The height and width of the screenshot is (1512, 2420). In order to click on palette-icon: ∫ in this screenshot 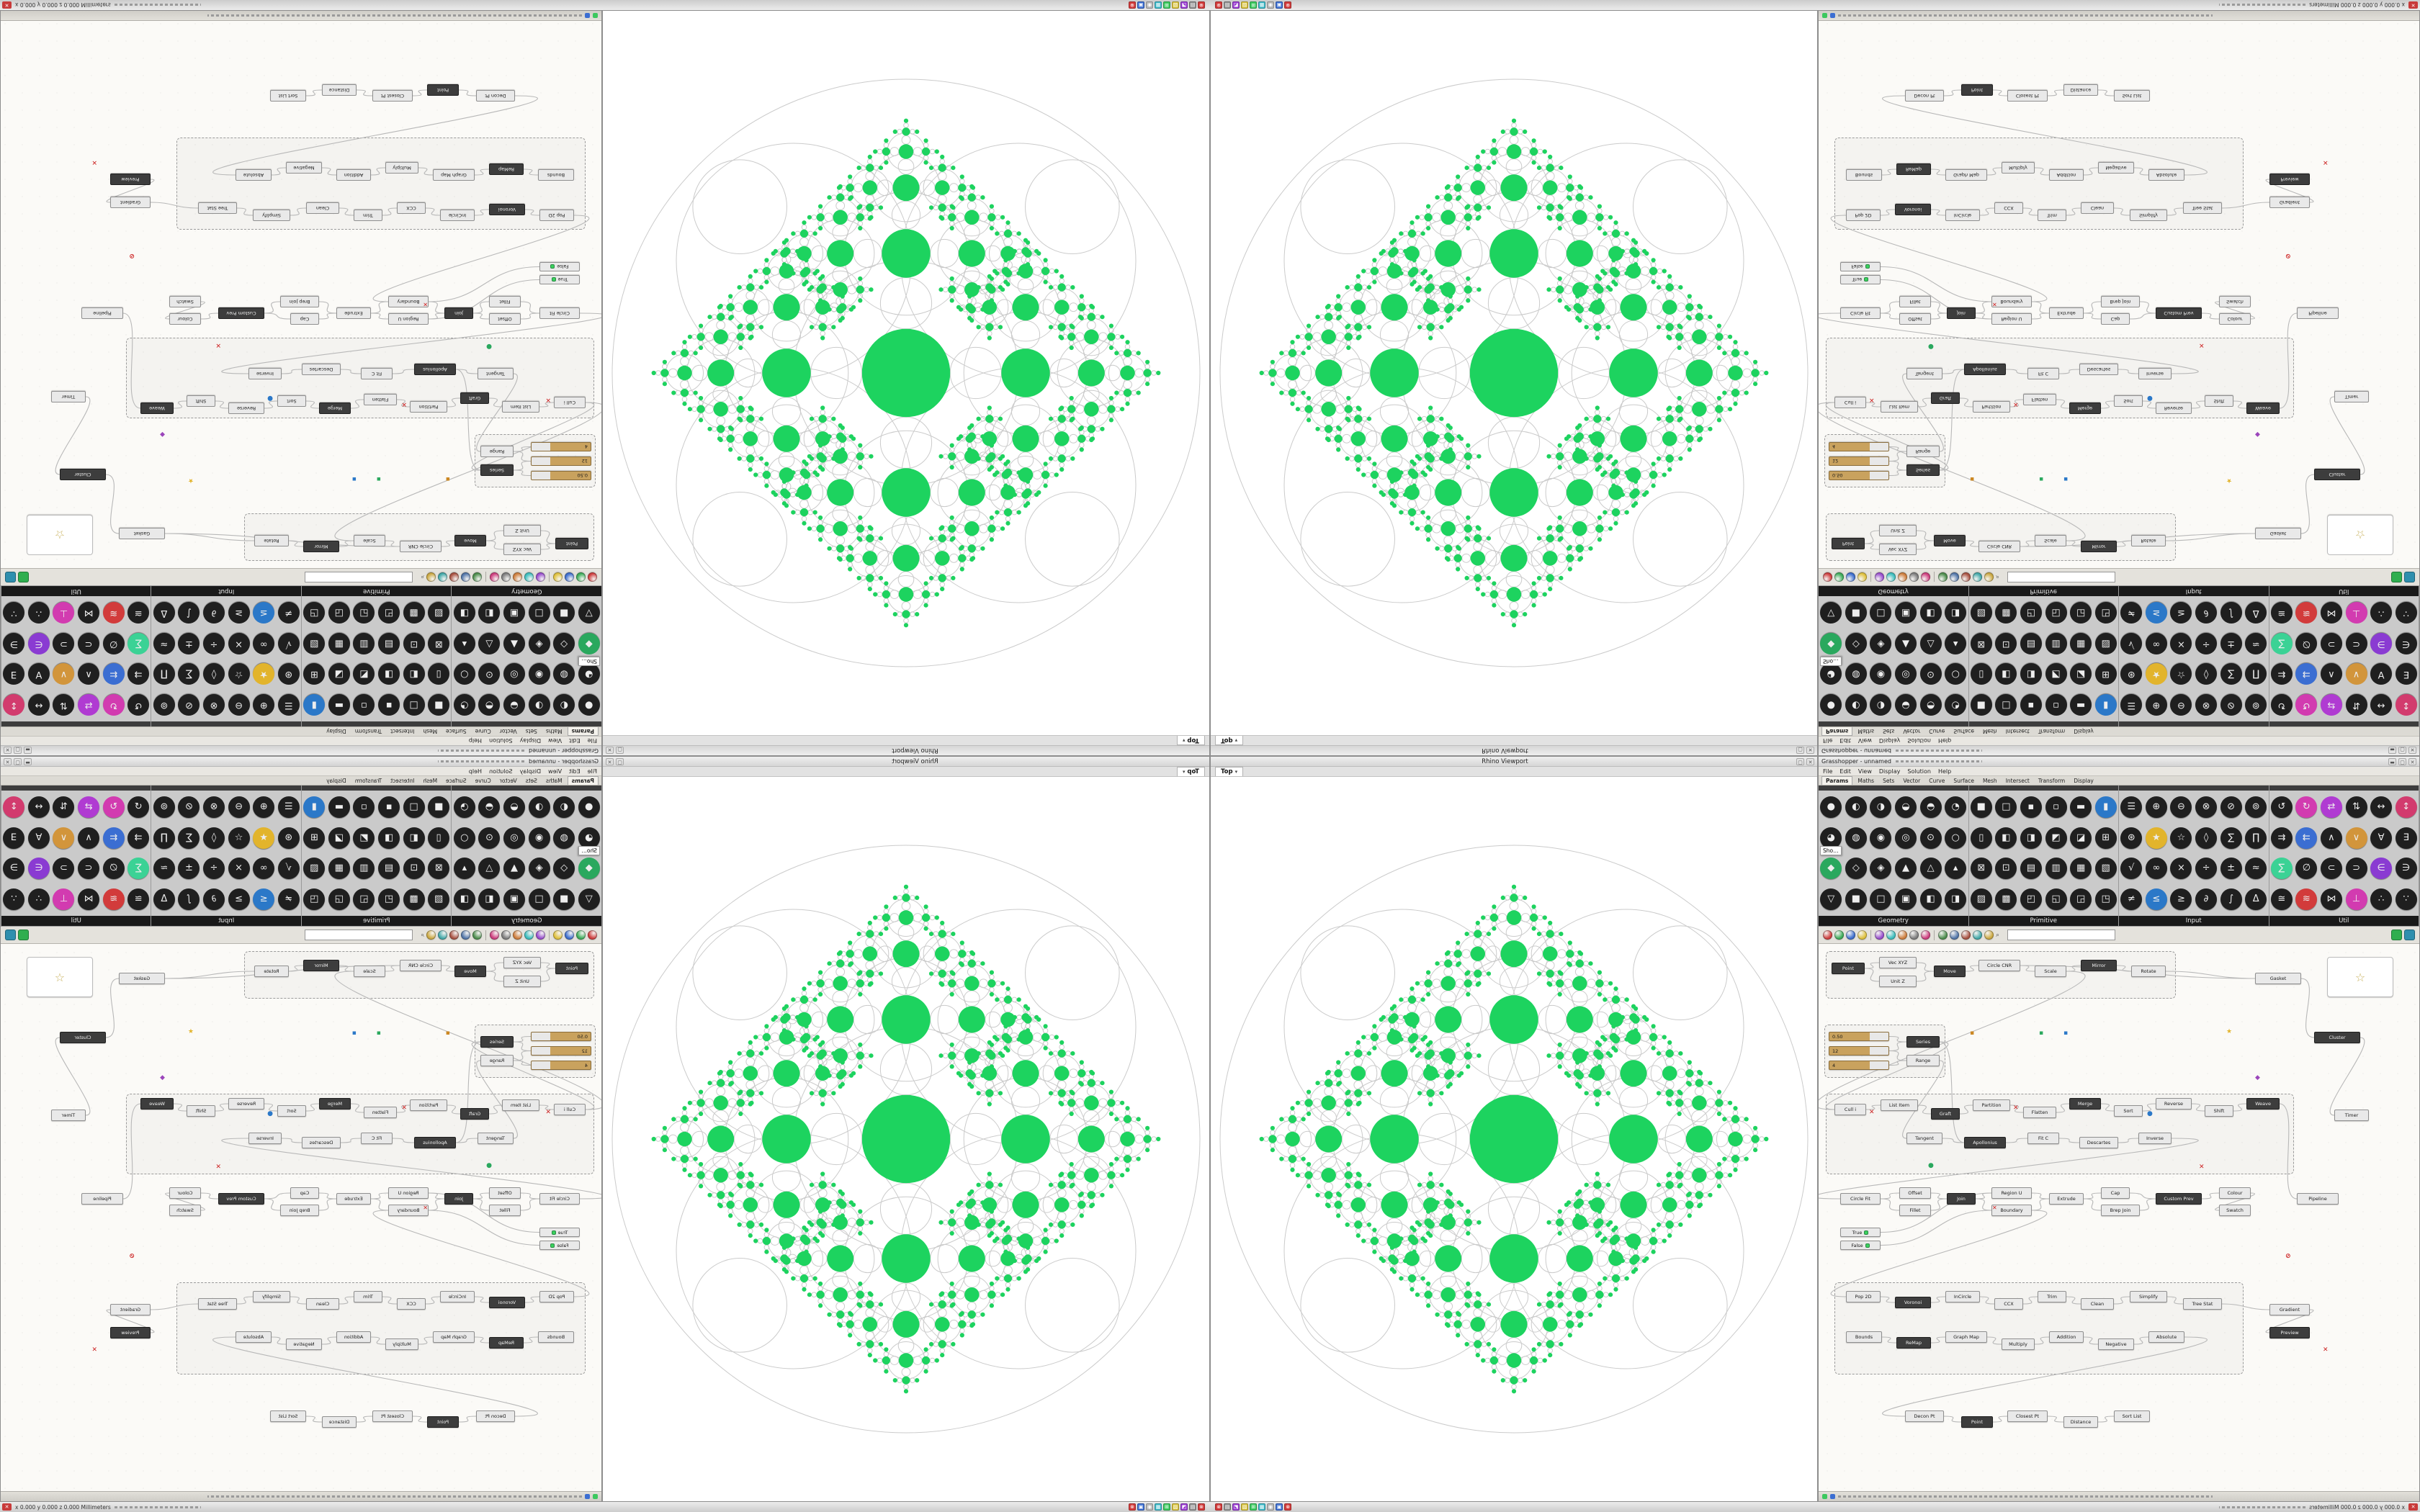, I will do `click(189, 613)`.